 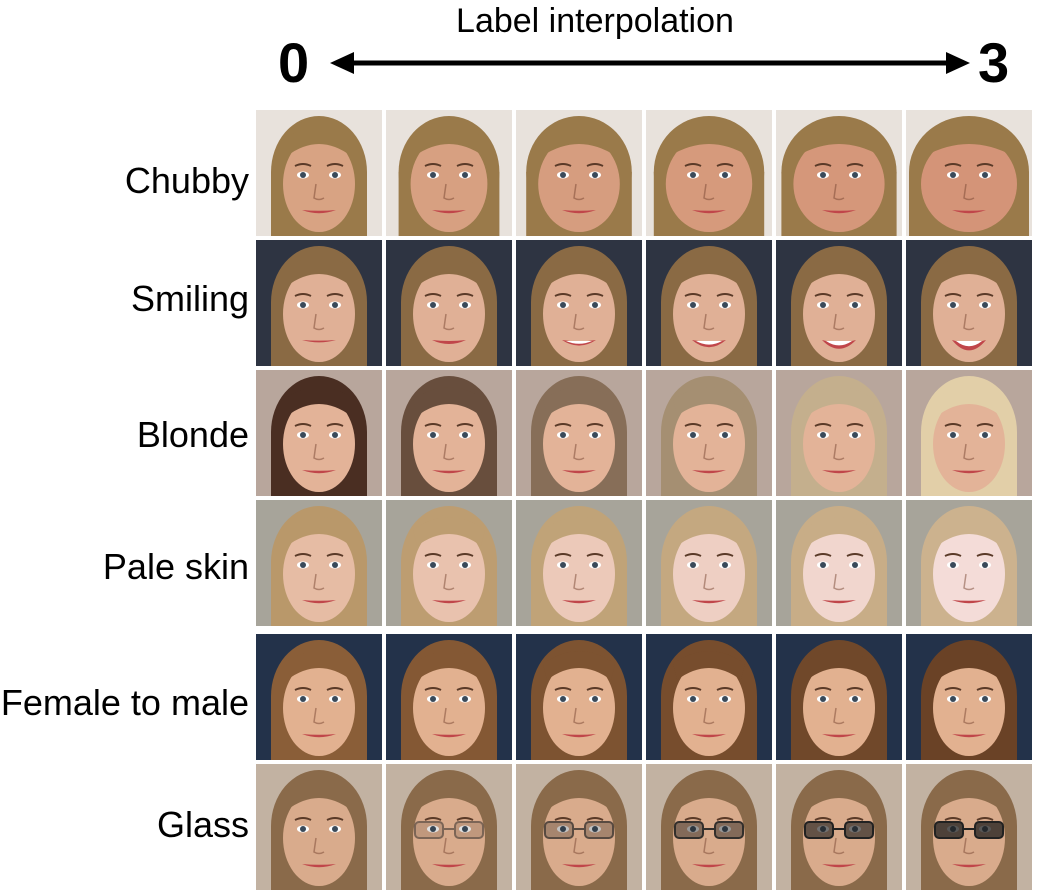 What do you see at coordinates (186, 180) in the screenshot?
I see `row-label: Chubby` at bounding box center [186, 180].